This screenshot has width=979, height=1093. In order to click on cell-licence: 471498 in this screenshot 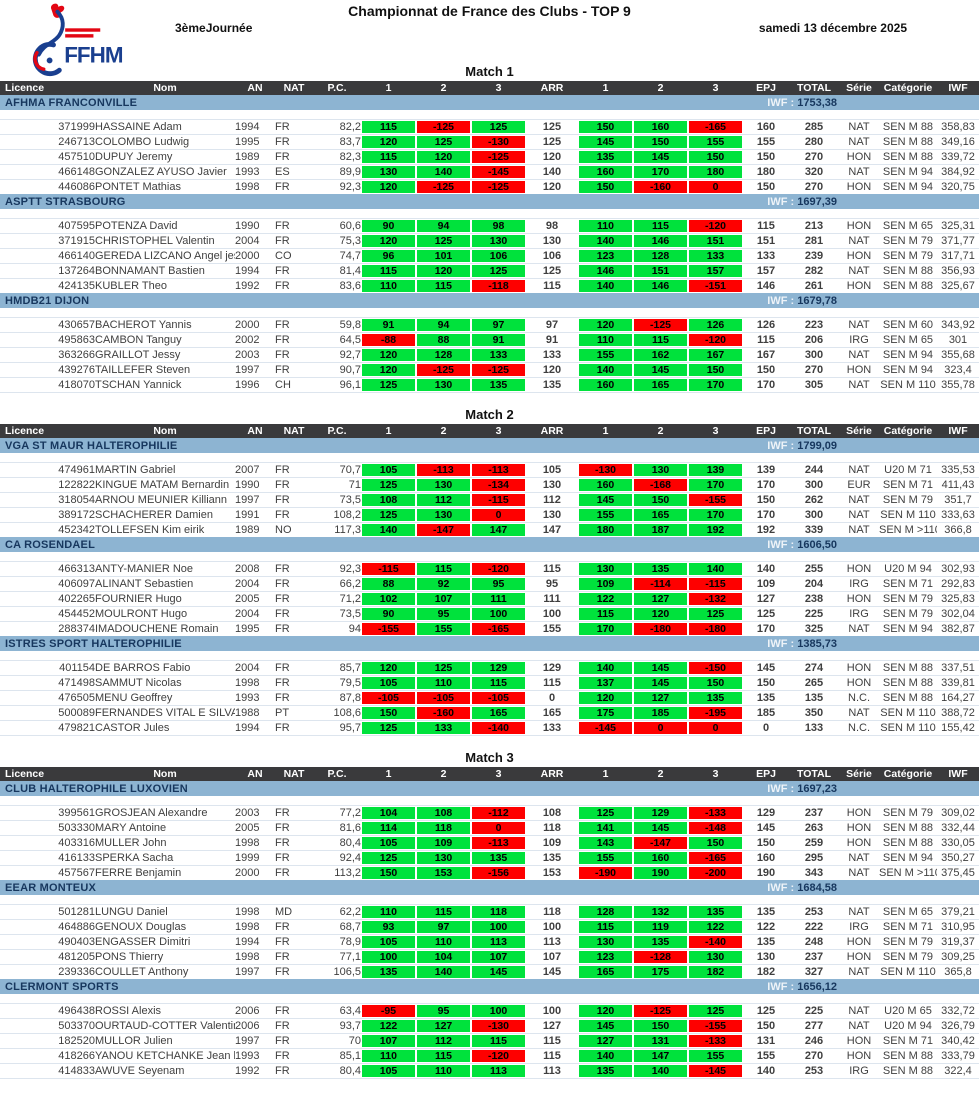, I will do `click(47, 683)`.